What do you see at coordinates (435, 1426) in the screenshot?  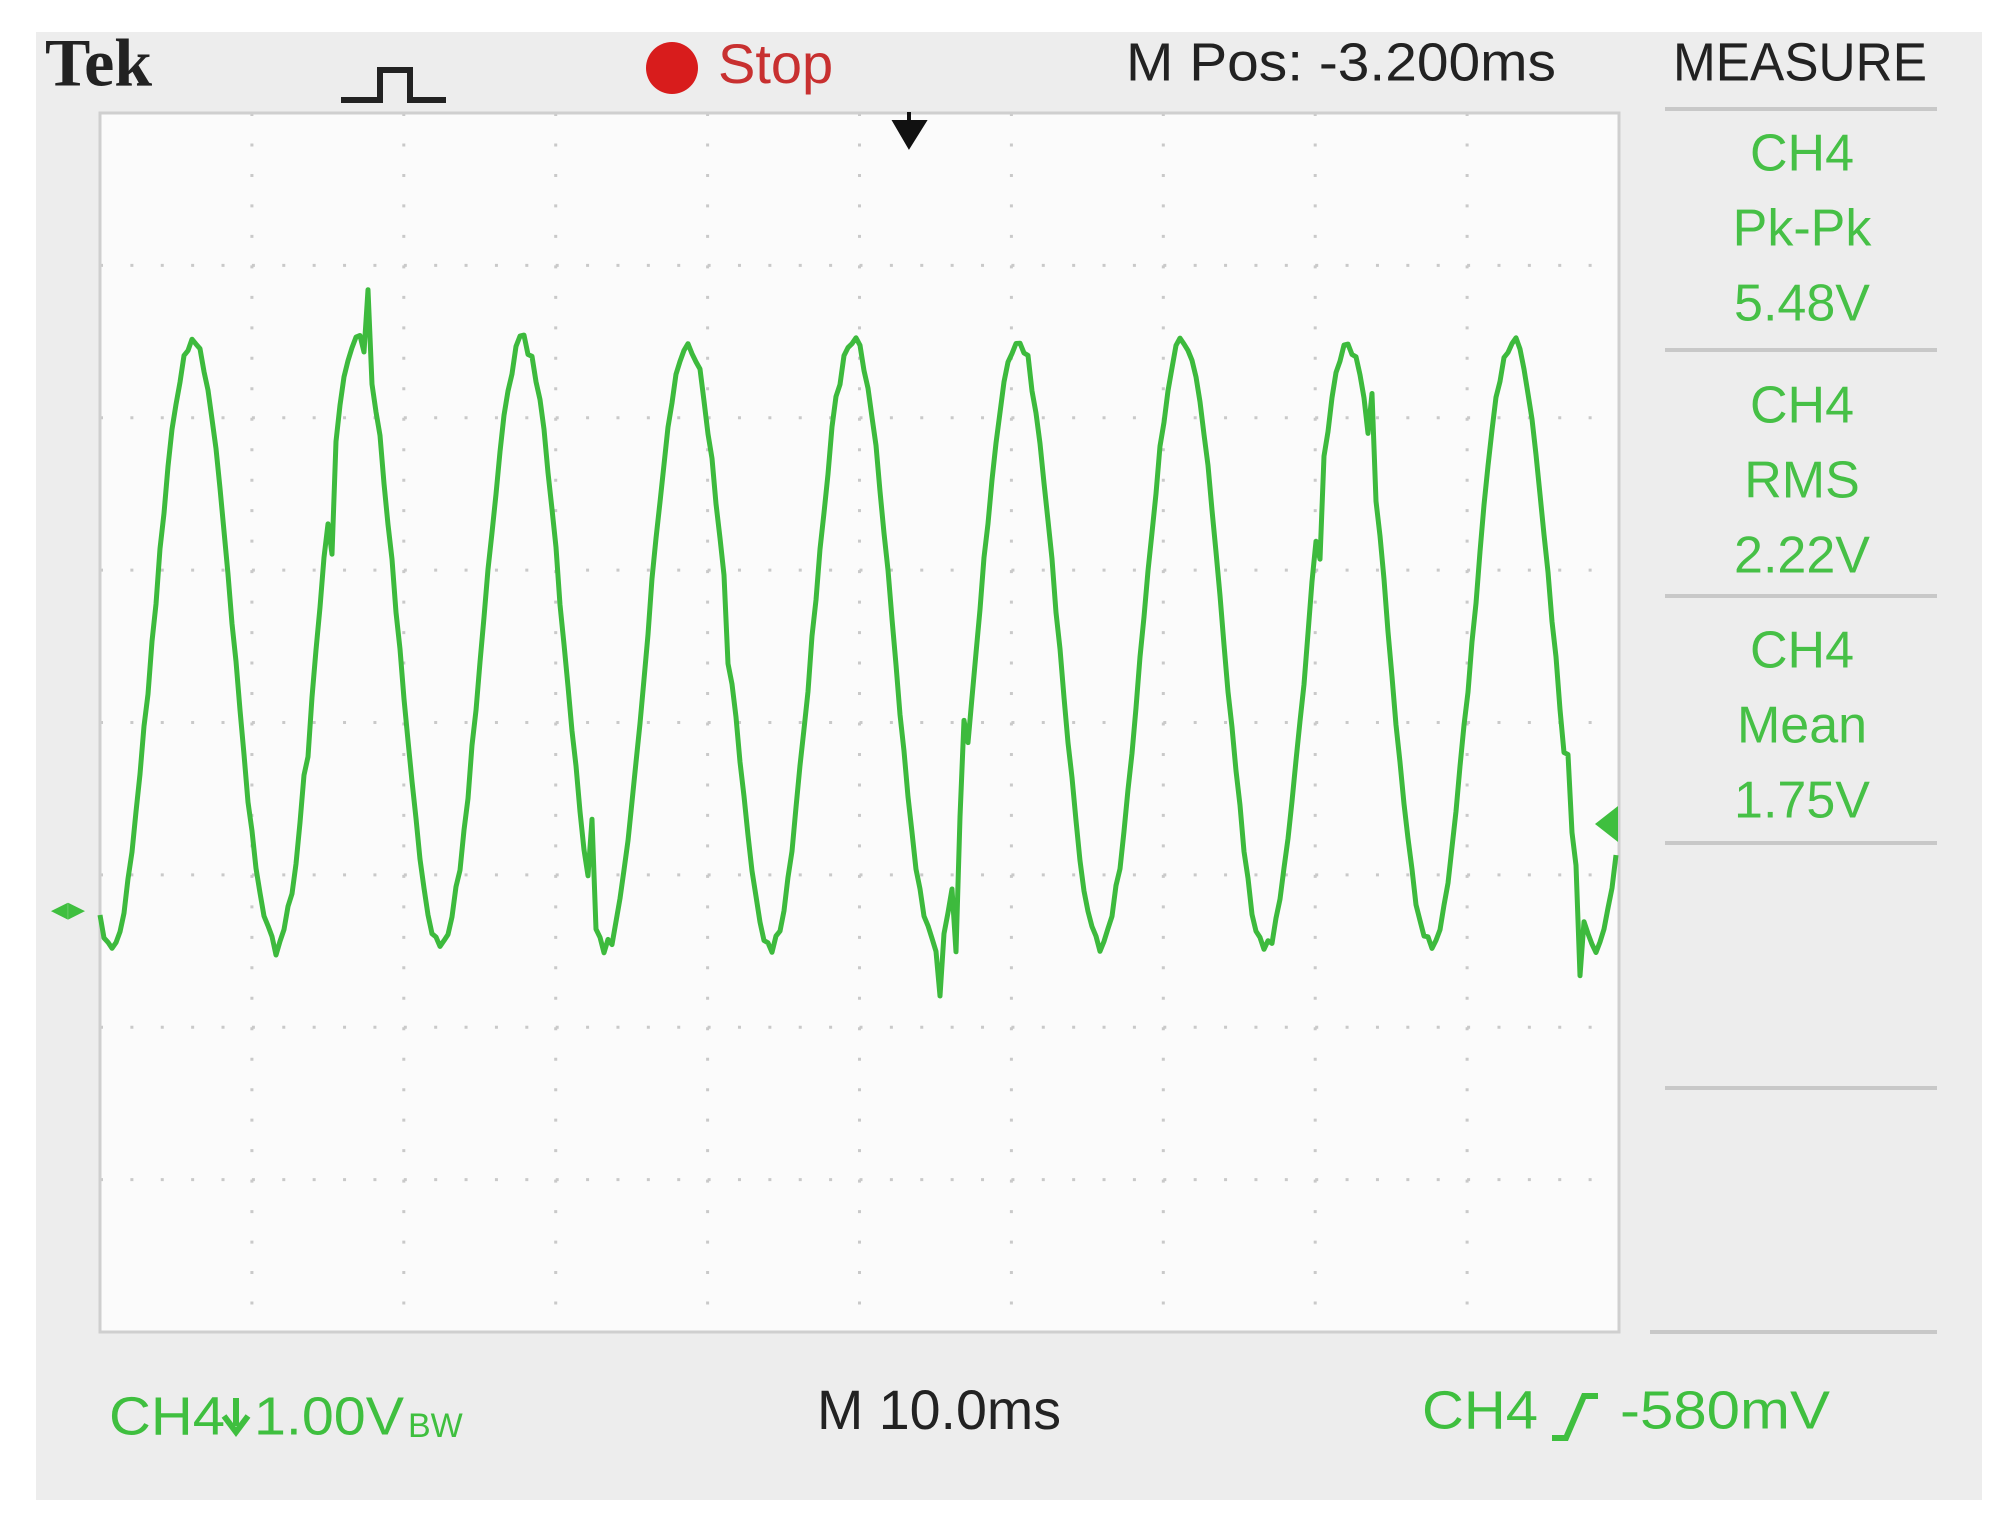 I see `bandwidth-limit: BW` at bounding box center [435, 1426].